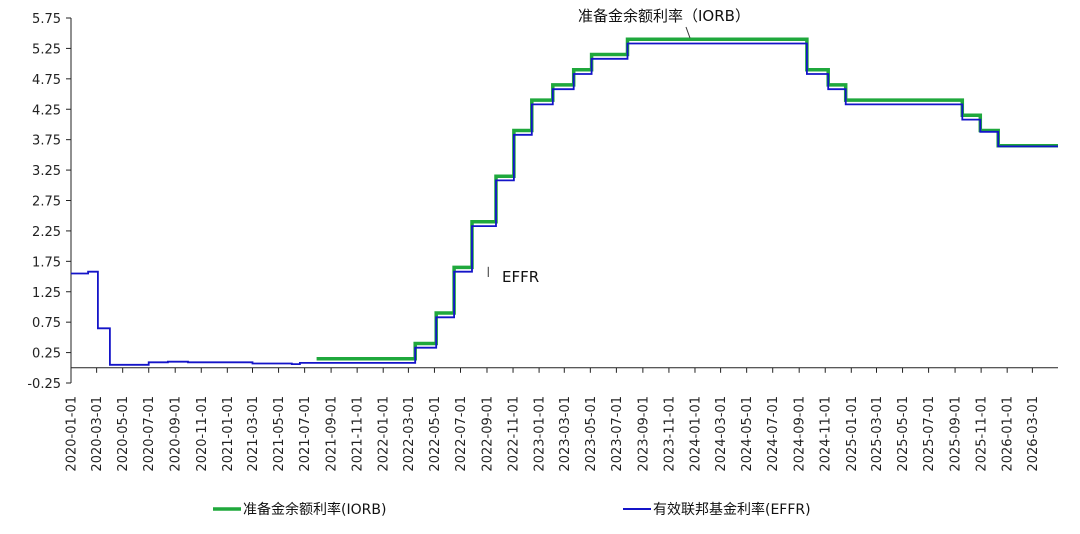 The width and height of the screenshot is (1080, 534). What do you see at coordinates (540, 434) in the screenshot?
I see `x-tick-label: 2023-01-01` at bounding box center [540, 434].